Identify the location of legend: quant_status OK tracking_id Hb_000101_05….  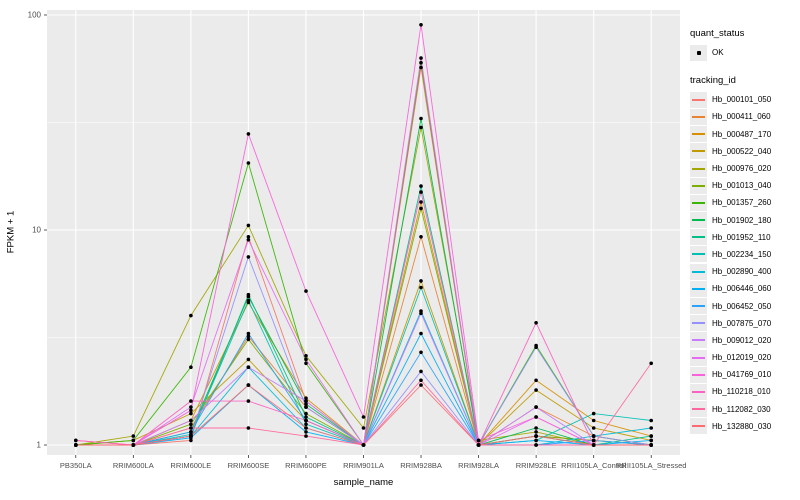
(744, 238).